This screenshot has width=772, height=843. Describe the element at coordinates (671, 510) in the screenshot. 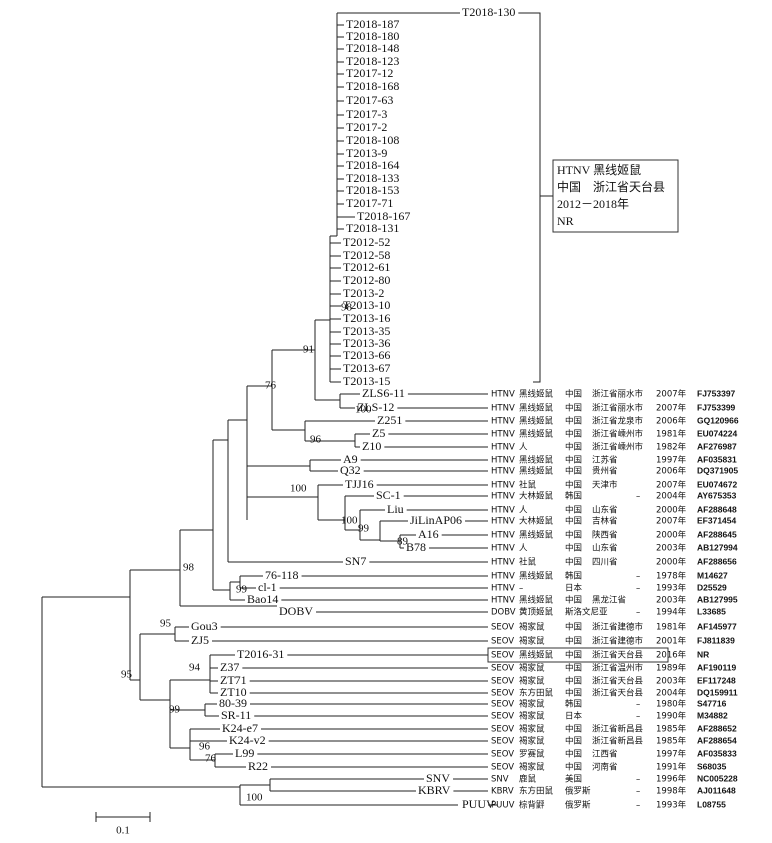

I see `year: 2000年` at that location.